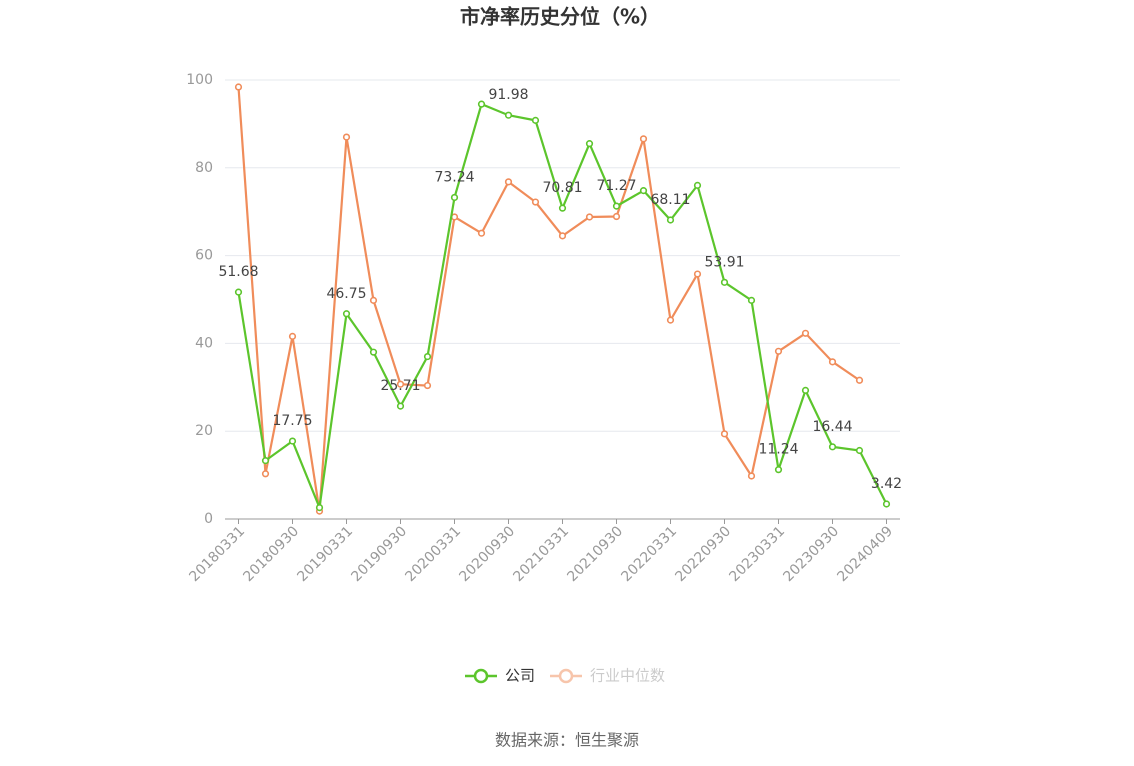 This screenshot has width=1134, height=766. I want to click on data-label: 25.71, so click(400, 386).